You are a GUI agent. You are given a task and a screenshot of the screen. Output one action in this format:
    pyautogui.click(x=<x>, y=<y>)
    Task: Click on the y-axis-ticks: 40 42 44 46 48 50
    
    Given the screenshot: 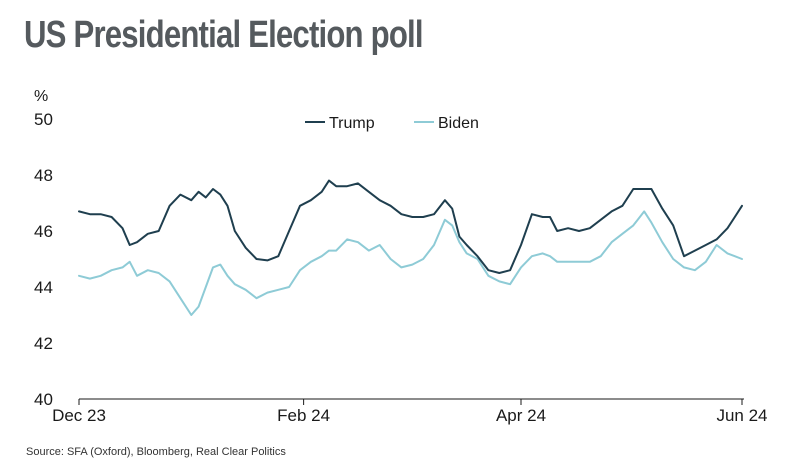 What is the action you would take?
    pyautogui.click(x=43, y=259)
    